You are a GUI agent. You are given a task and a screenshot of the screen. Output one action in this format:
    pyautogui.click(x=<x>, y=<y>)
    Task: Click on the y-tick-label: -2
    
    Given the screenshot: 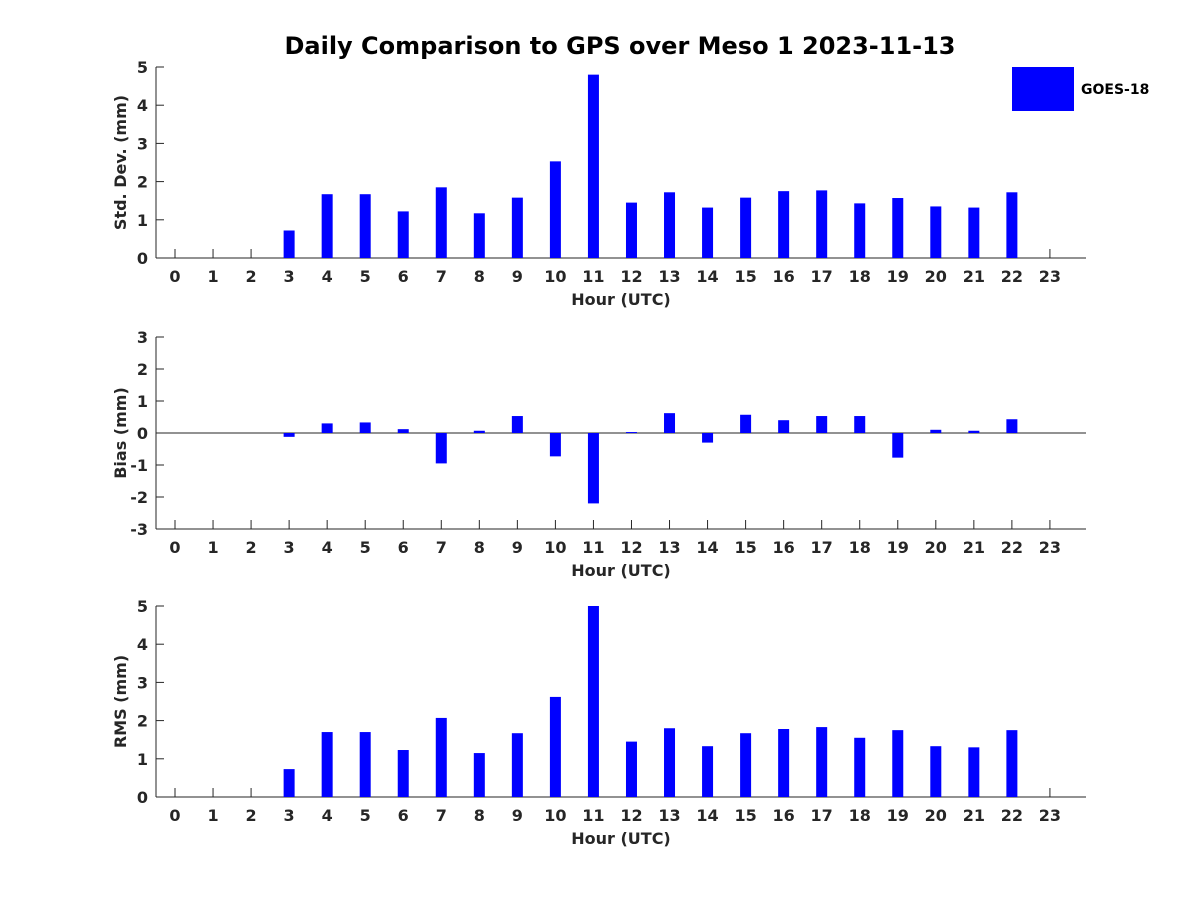 What is the action you would take?
    pyautogui.click(x=139, y=497)
    